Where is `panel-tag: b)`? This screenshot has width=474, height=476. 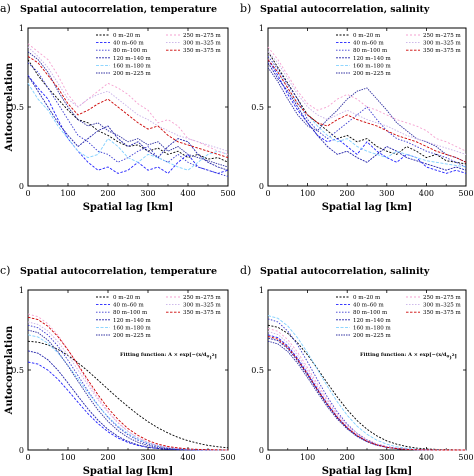 panel-tag: b) is located at coordinates (245, 8).